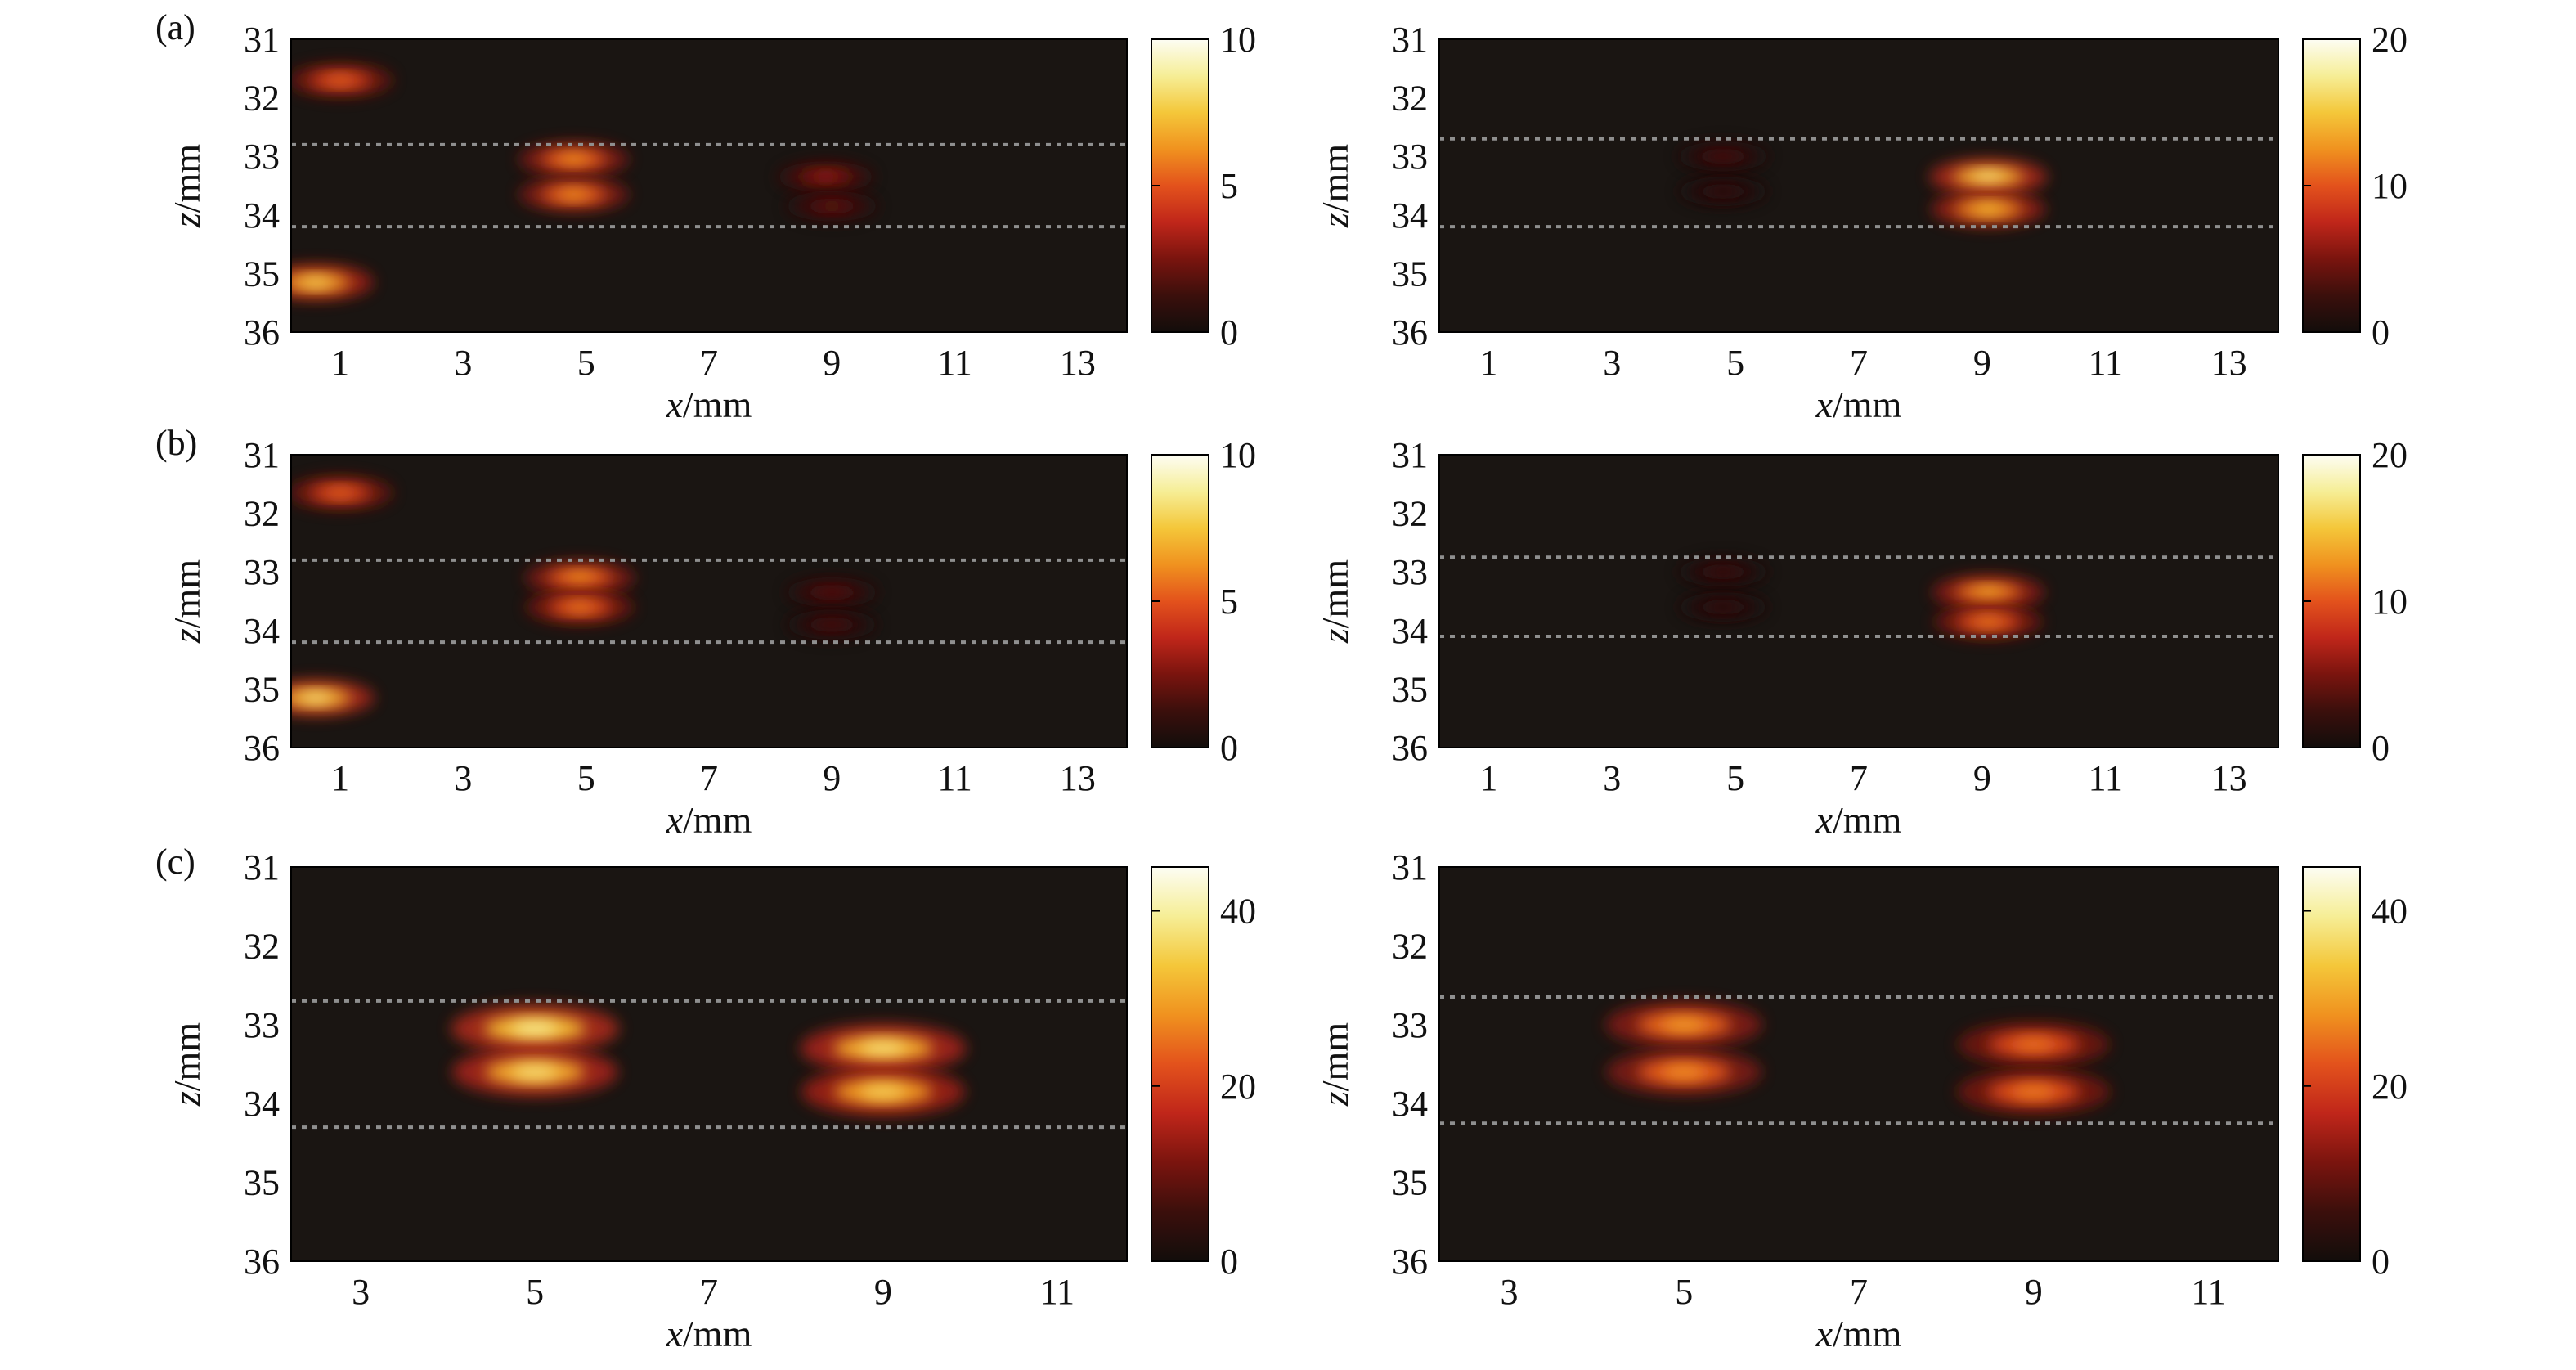 This screenshot has height=1370, width=2576. What do you see at coordinates (175, 27) in the screenshot?
I see `row-label-a: (a)` at bounding box center [175, 27].